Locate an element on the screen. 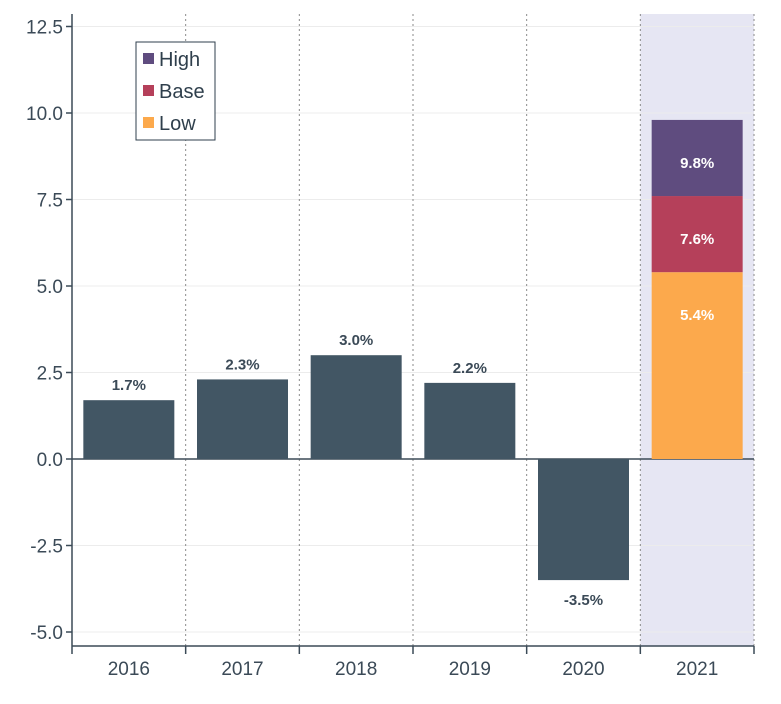 Image resolution: width=781 pixels, height=704 pixels. legend-swatch-high is located at coordinates (148, 58).